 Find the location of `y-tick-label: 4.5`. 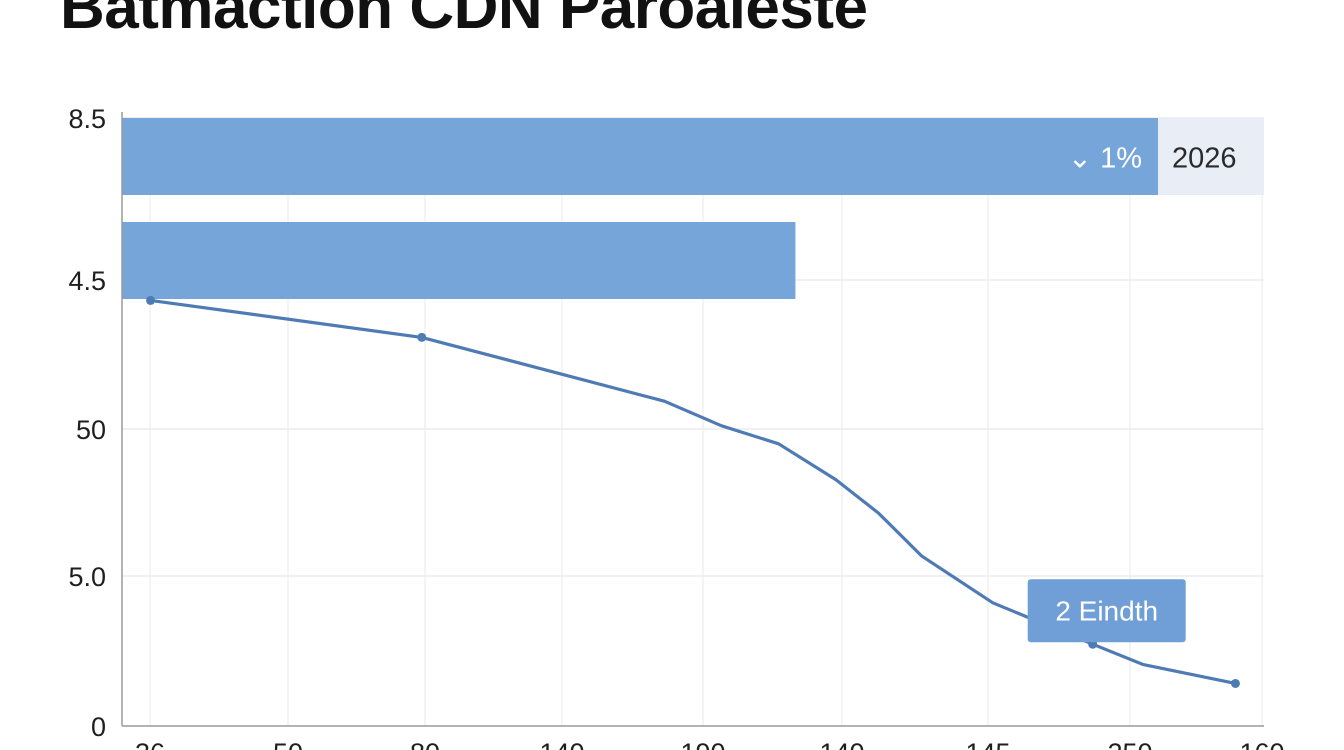

y-tick-label: 4.5 is located at coordinates (87, 281).